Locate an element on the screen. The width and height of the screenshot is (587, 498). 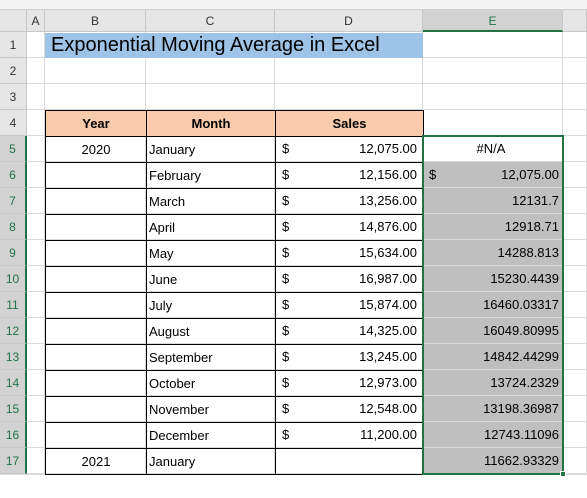
row-header: 4 is located at coordinates (13, 123).